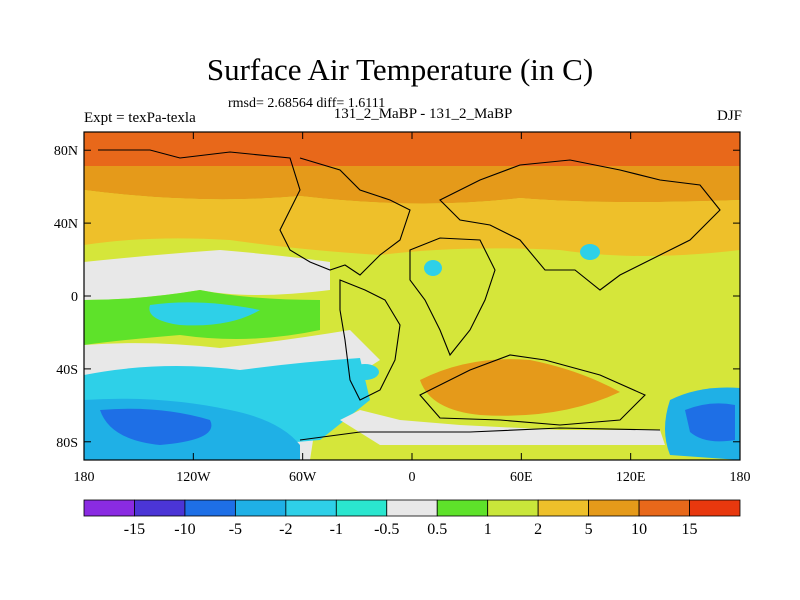  I want to click on field-pacific-neutral, so click(207, 275).